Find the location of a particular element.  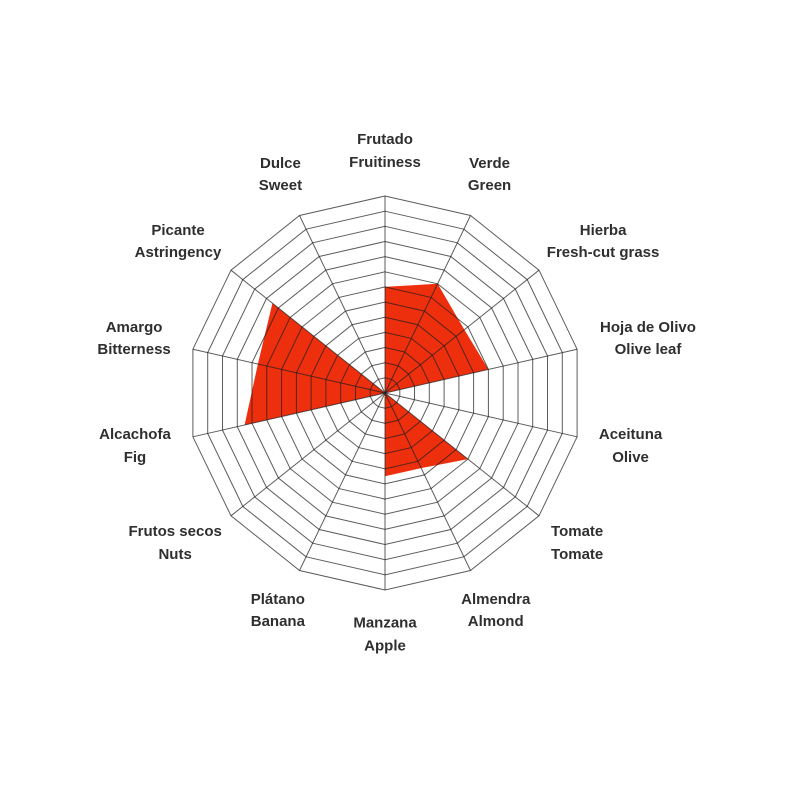

axis-label-en: Apple is located at coordinates (385, 645).